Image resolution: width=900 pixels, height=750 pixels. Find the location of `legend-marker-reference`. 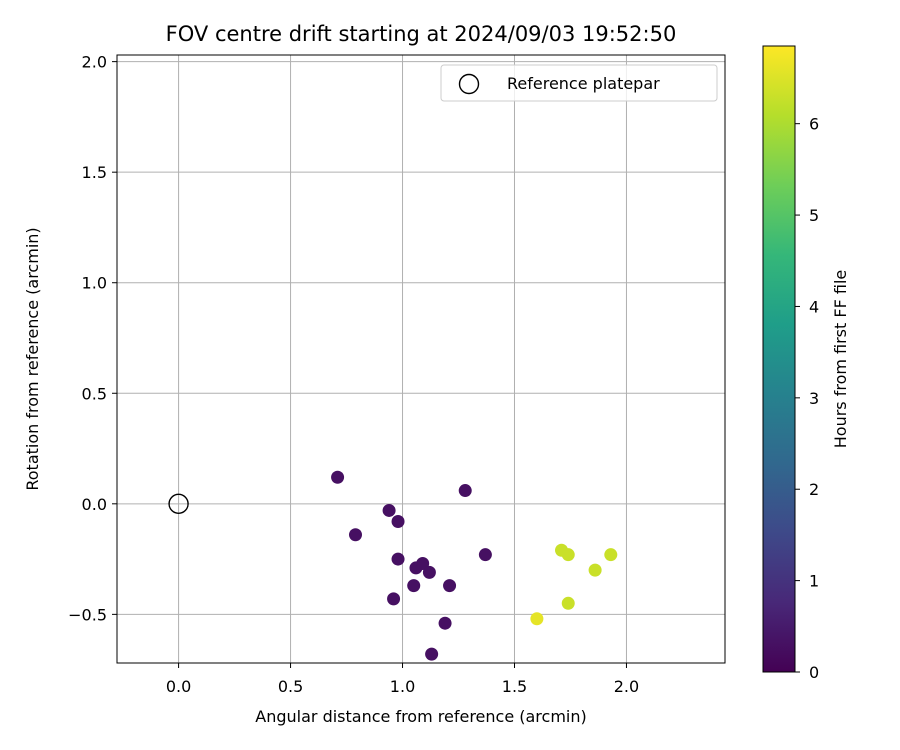

legend-marker-reference is located at coordinates (469, 84).